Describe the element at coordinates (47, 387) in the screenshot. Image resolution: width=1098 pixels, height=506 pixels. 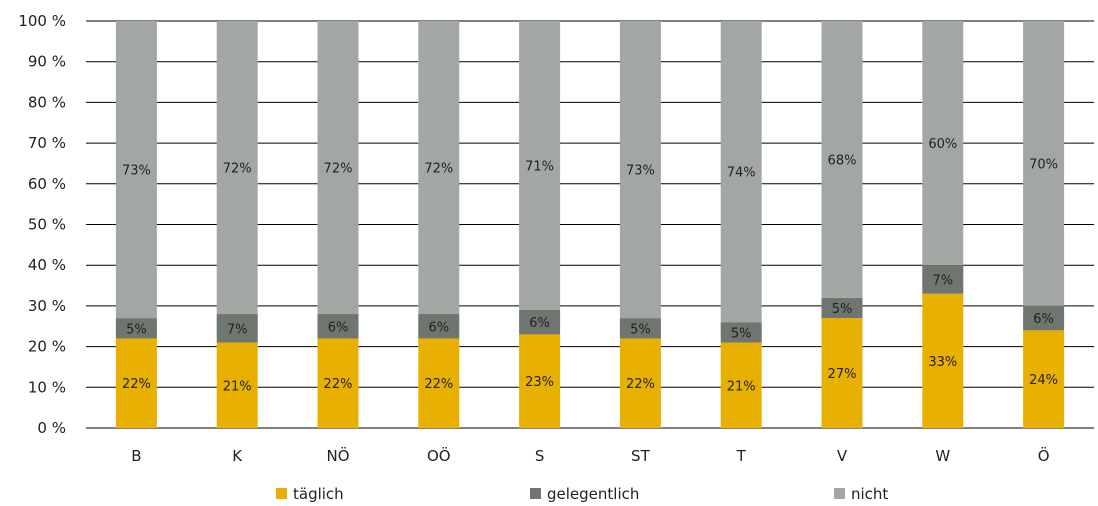
I see `y-tick-label: 10 %` at that location.